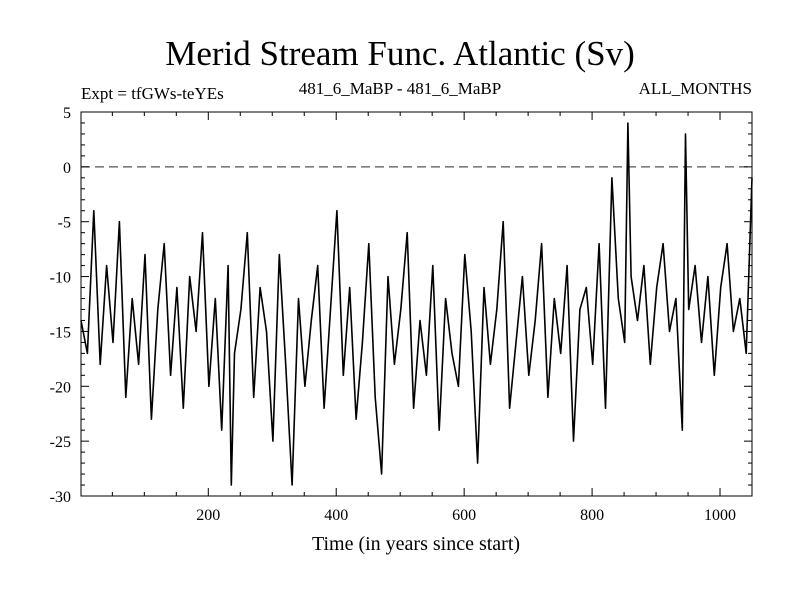  Describe the element at coordinates (592, 515) in the screenshot. I see `x-tick-label: 800` at that location.